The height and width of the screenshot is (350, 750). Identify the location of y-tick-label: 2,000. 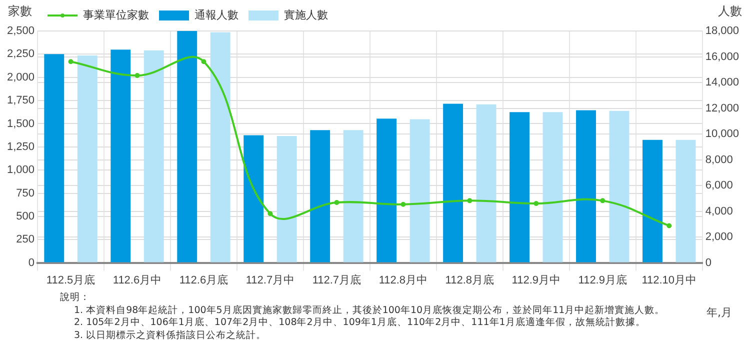
(20, 77).